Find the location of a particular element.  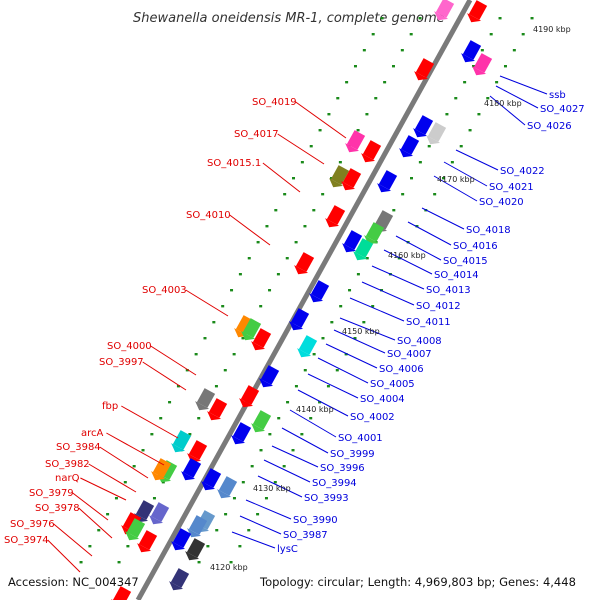

gene-label-reverse: SO_4013 is located at coordinates (448, 290).